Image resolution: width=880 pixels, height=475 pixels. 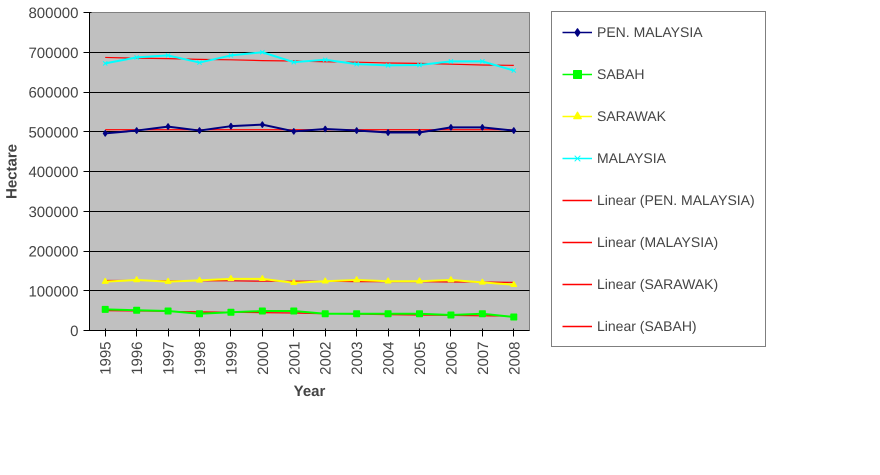 I want to click on x-tick-label: 1996, so click(x=137, y=358).